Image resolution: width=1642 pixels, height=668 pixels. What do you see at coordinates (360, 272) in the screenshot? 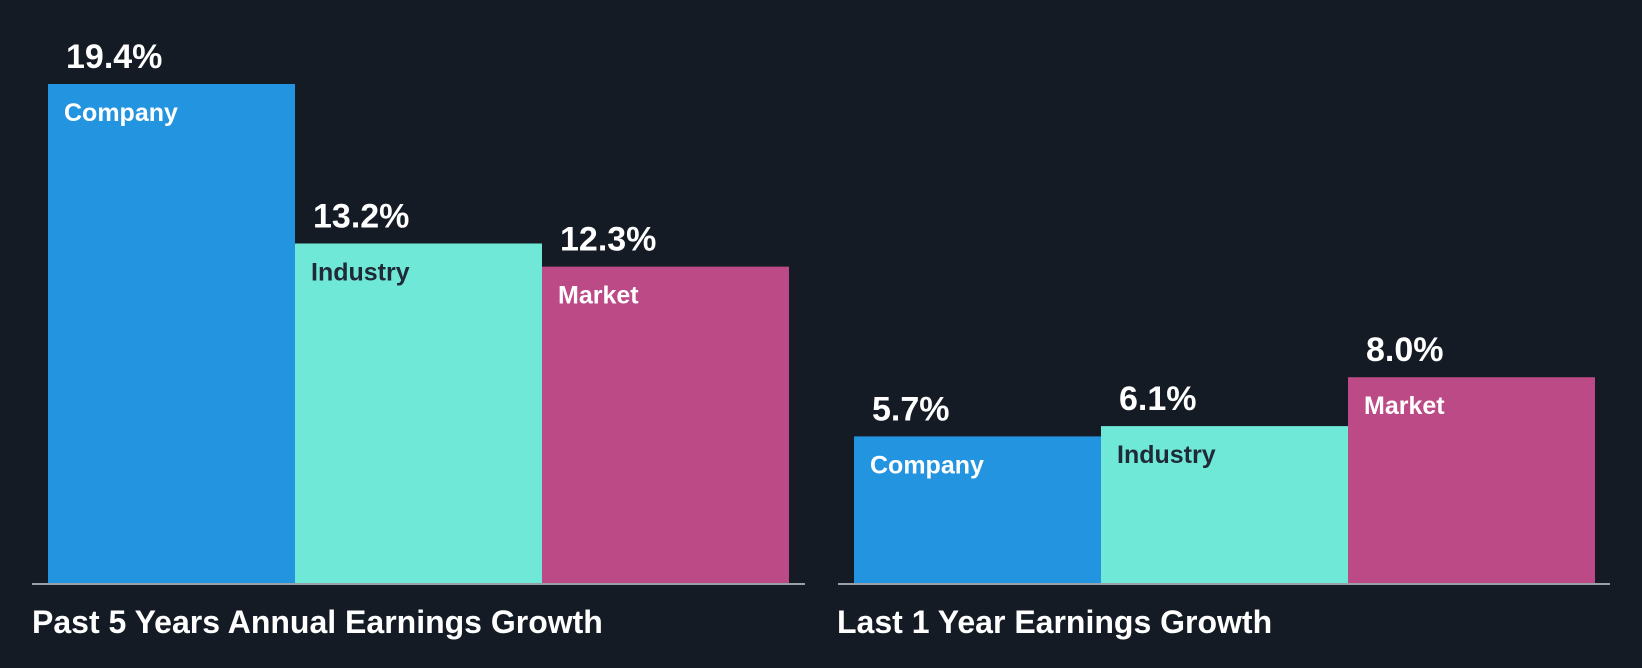
I see `category-label-industry-0: Industry` at bounding box center [360, 272].